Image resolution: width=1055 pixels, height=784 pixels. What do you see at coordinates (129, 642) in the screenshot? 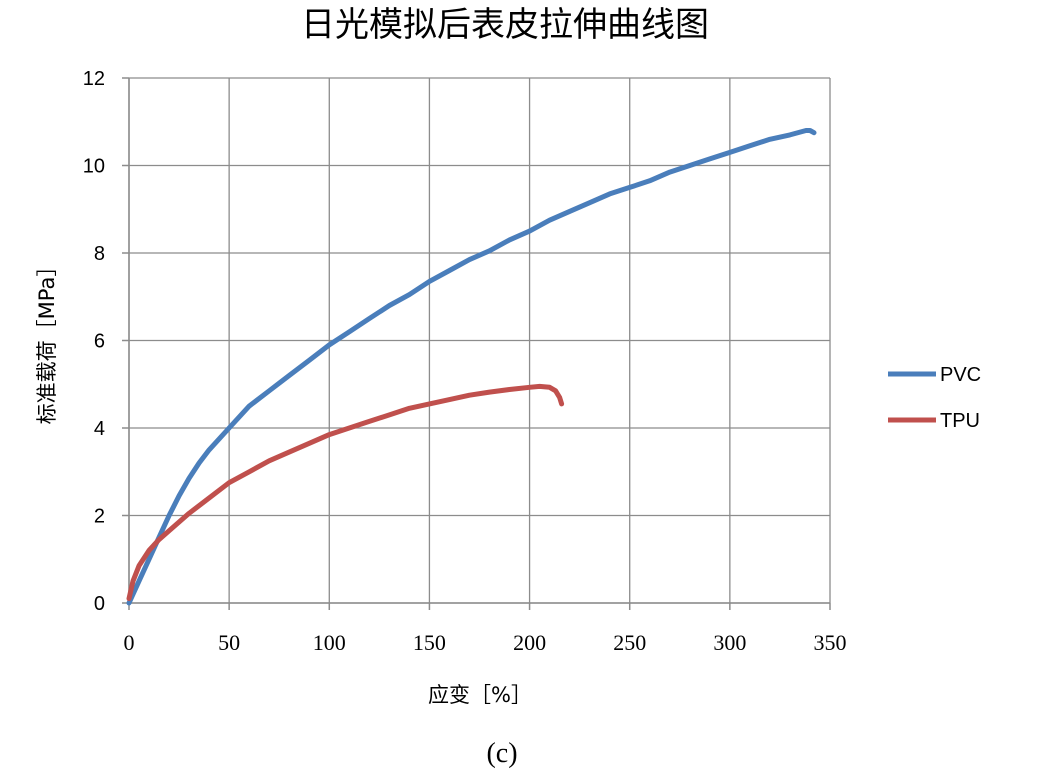
I see `x-tick-label: 0` at bounding box center [129, 642].